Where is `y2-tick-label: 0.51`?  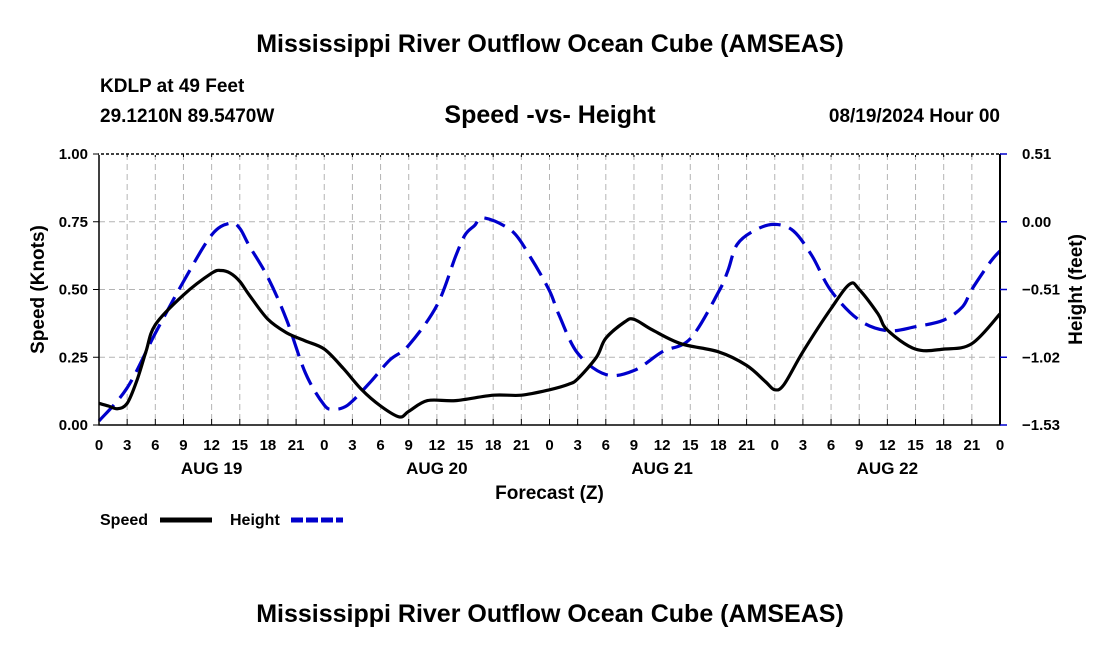 y2-tick-label: 0.51 is located at coordinates (1036, 154).